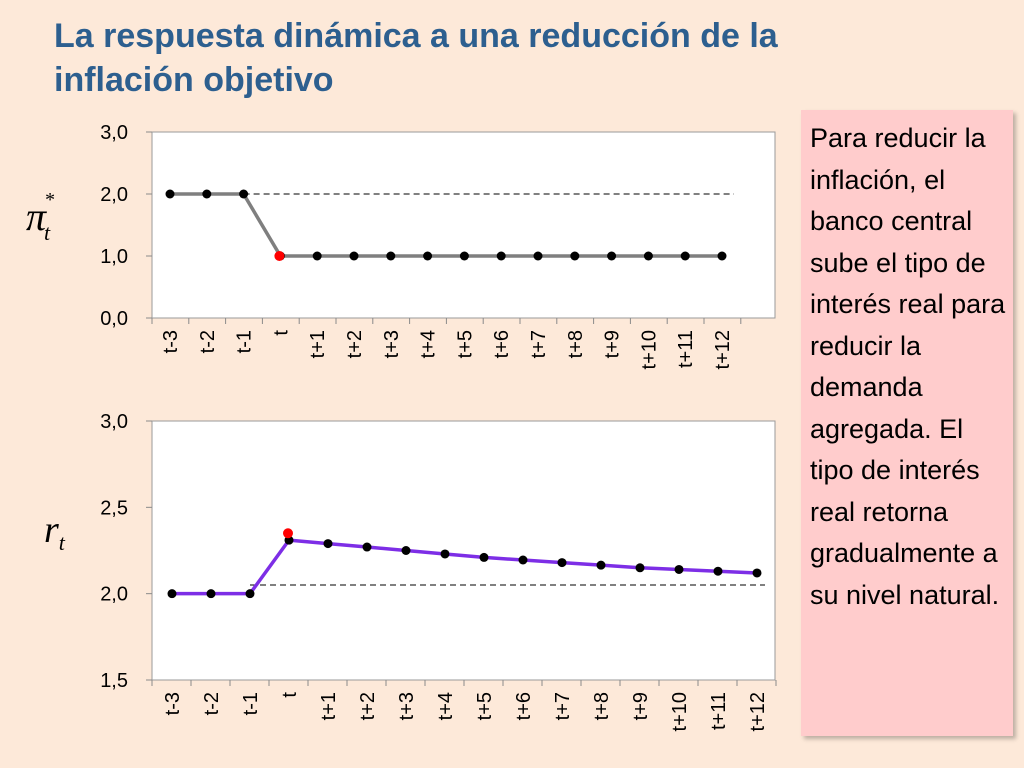 Image resolution: width=1024 pixels, height=768 pixels. I want to click on y-tick-label: 2,5, so click(114, 508).